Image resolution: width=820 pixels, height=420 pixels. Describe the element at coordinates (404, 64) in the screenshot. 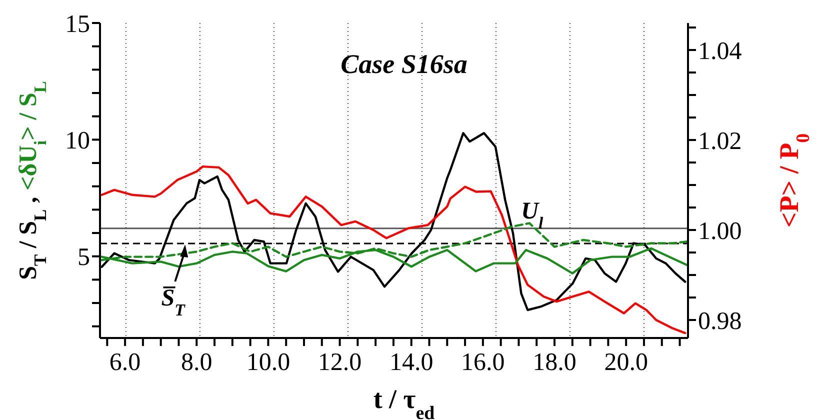

I see `text: Case S16sa` at that location.